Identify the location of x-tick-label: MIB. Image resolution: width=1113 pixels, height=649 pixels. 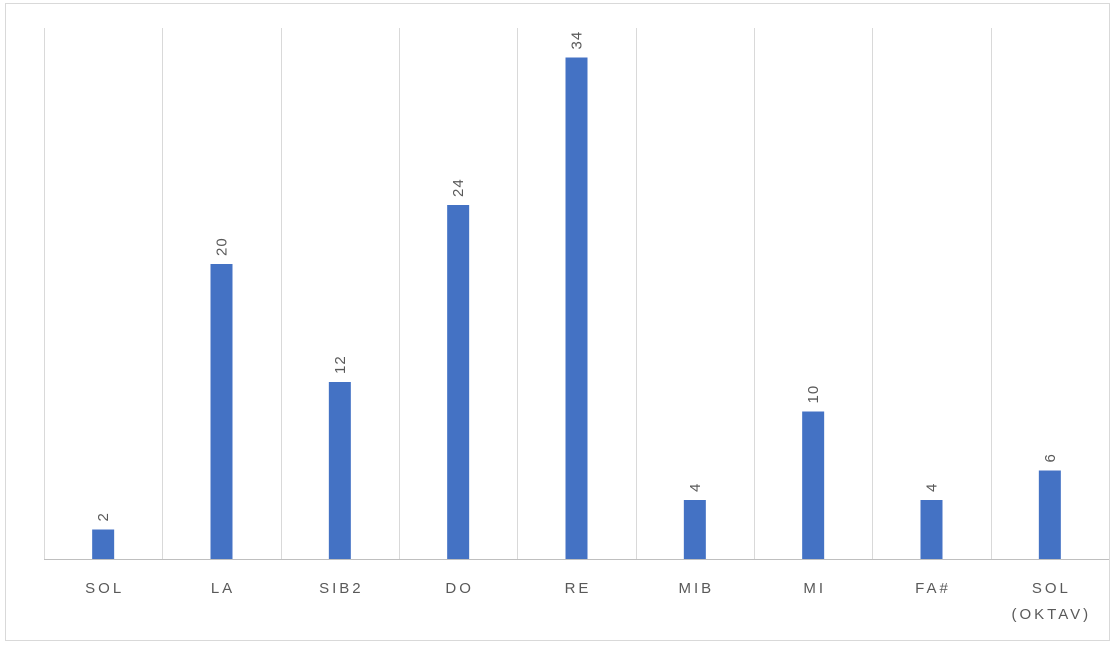
(696, 588).